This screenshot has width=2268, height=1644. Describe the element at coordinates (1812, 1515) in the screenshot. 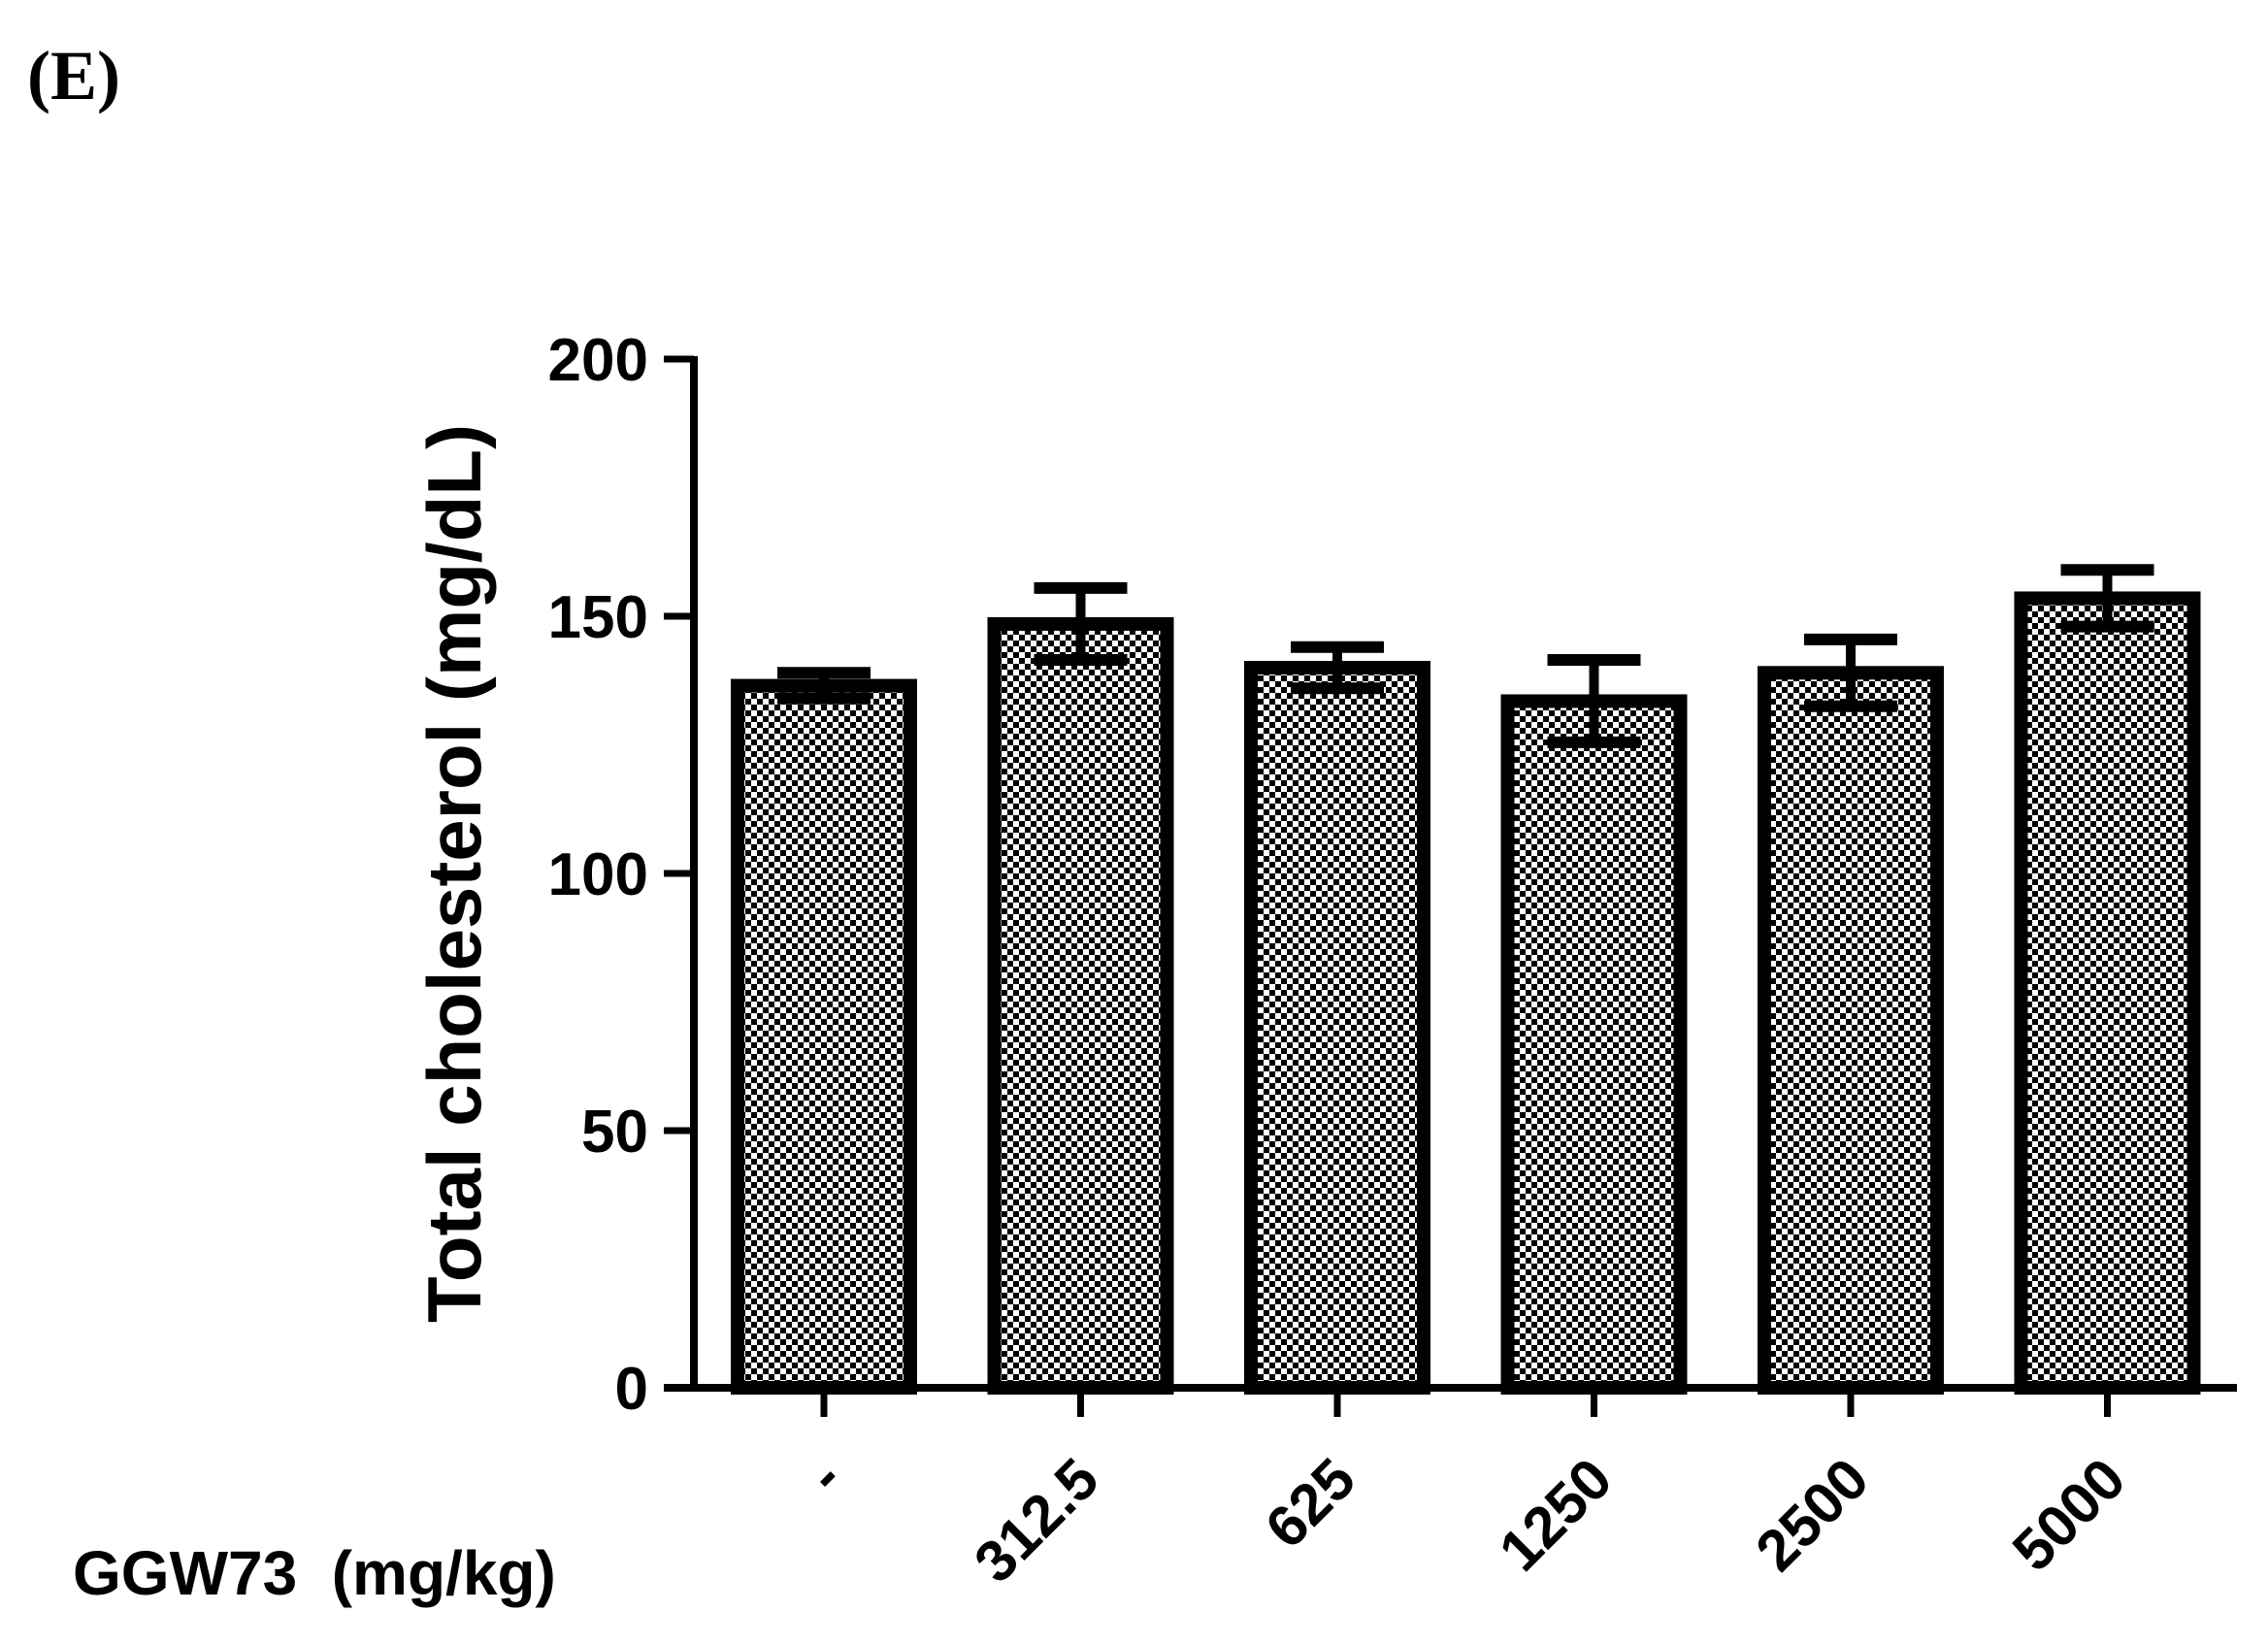

I see `x-tick-label: 2500` at that location.